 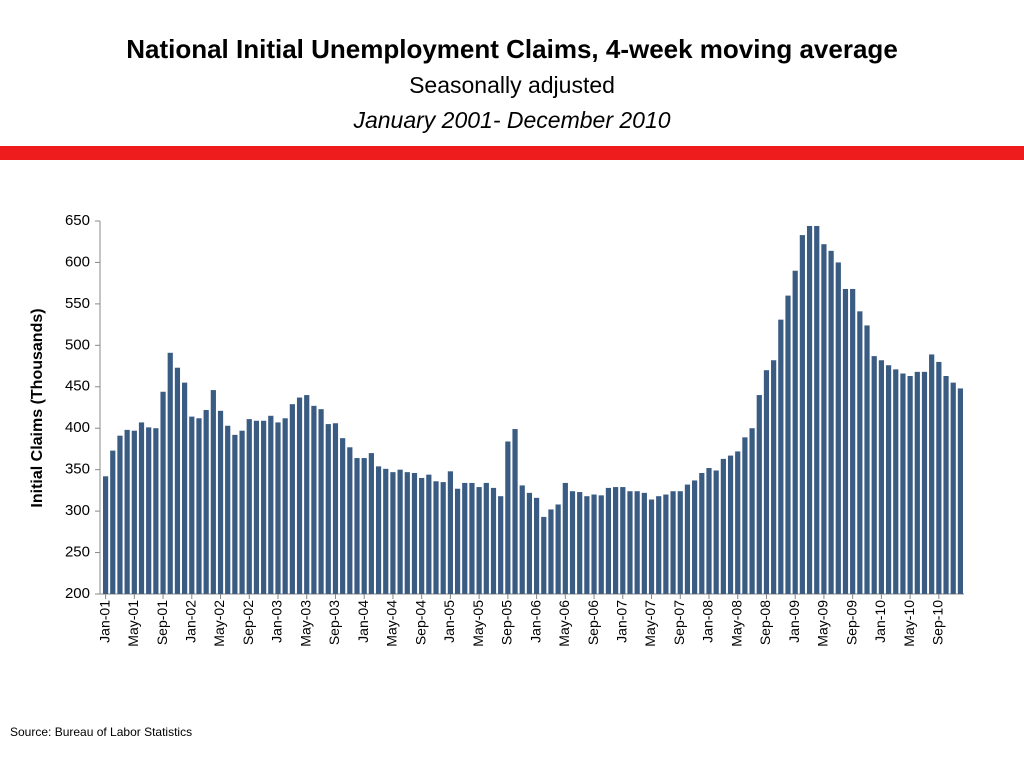 I want to click on chart-subtitle: Seasonally adjusted, so click(x=512, y=85).